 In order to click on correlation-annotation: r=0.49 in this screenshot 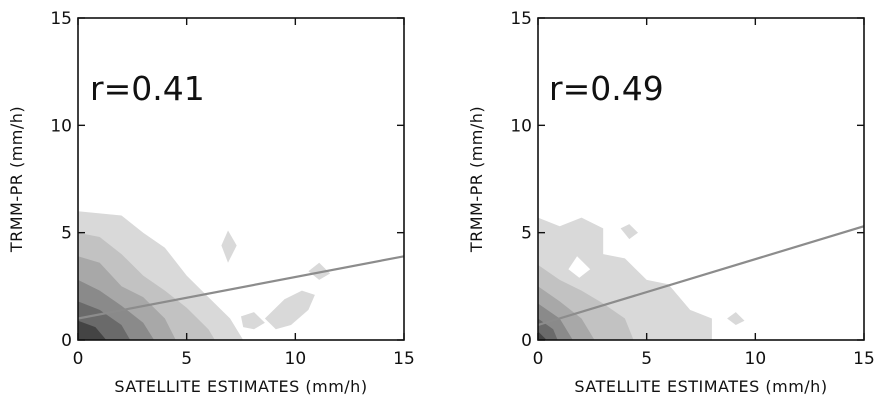, I will do `click(606, 88)`.